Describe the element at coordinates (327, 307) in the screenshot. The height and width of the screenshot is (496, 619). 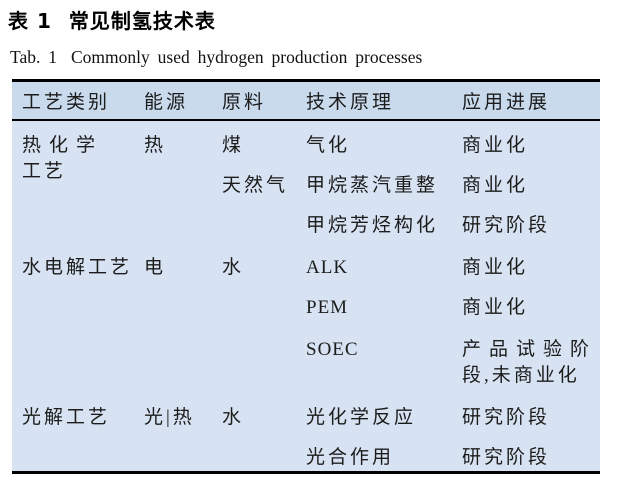
I see `cell-principle: PEM` at that location.